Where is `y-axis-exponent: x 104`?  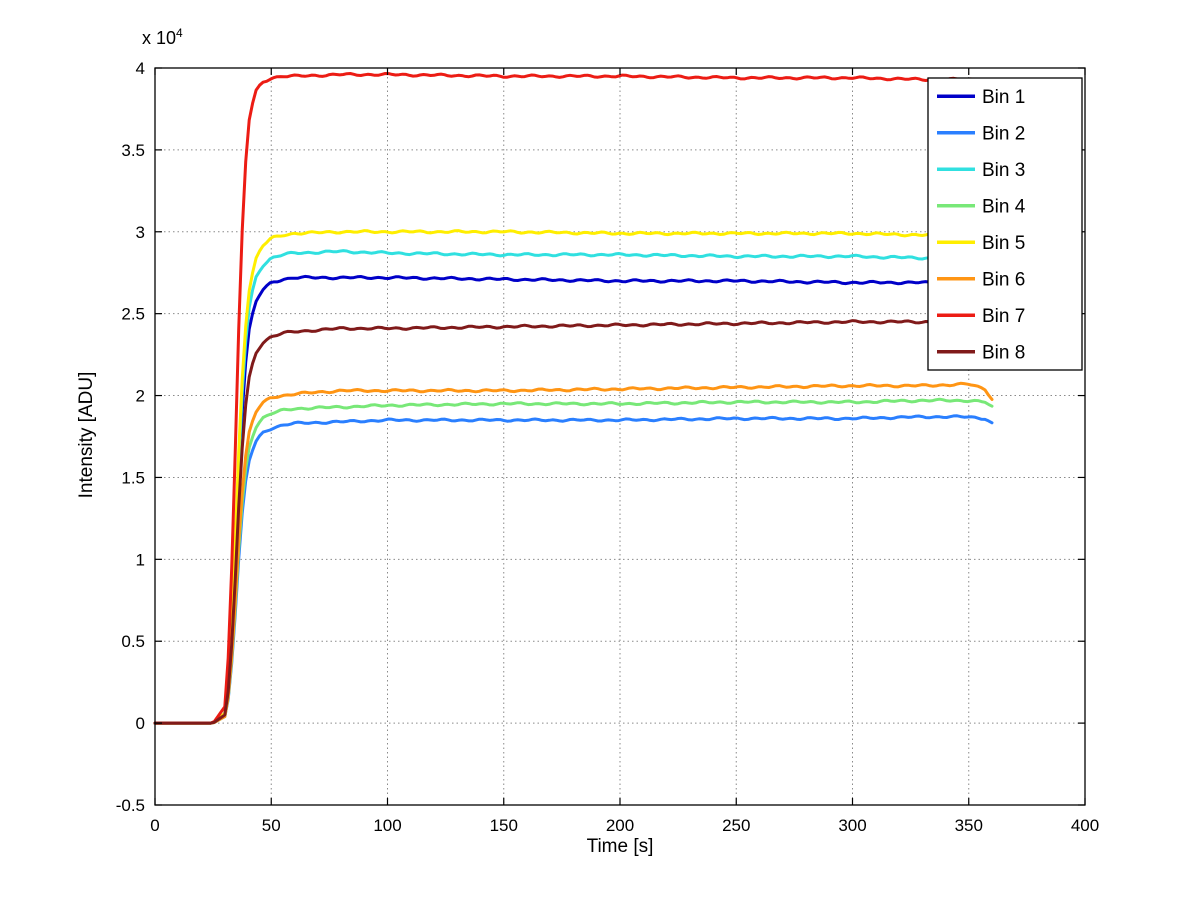
y-axis-exponent: x 104 is located at coordinates (162, 37).